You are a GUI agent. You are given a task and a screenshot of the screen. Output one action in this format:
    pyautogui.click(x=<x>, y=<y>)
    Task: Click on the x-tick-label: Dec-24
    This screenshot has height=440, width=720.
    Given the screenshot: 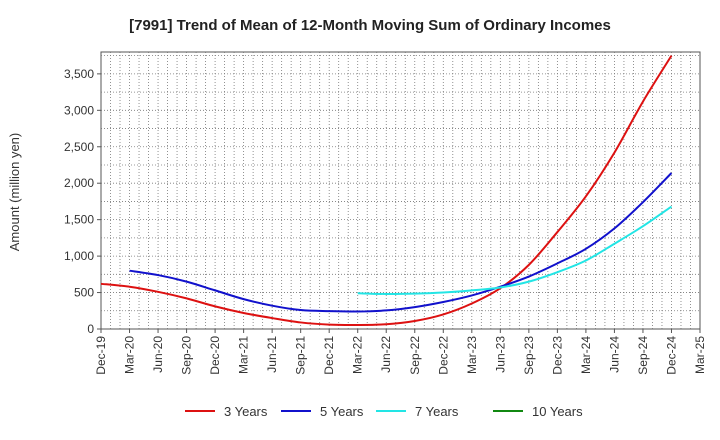 What is the action you would take?
    pyautogui.click(x=671, y=355)
    